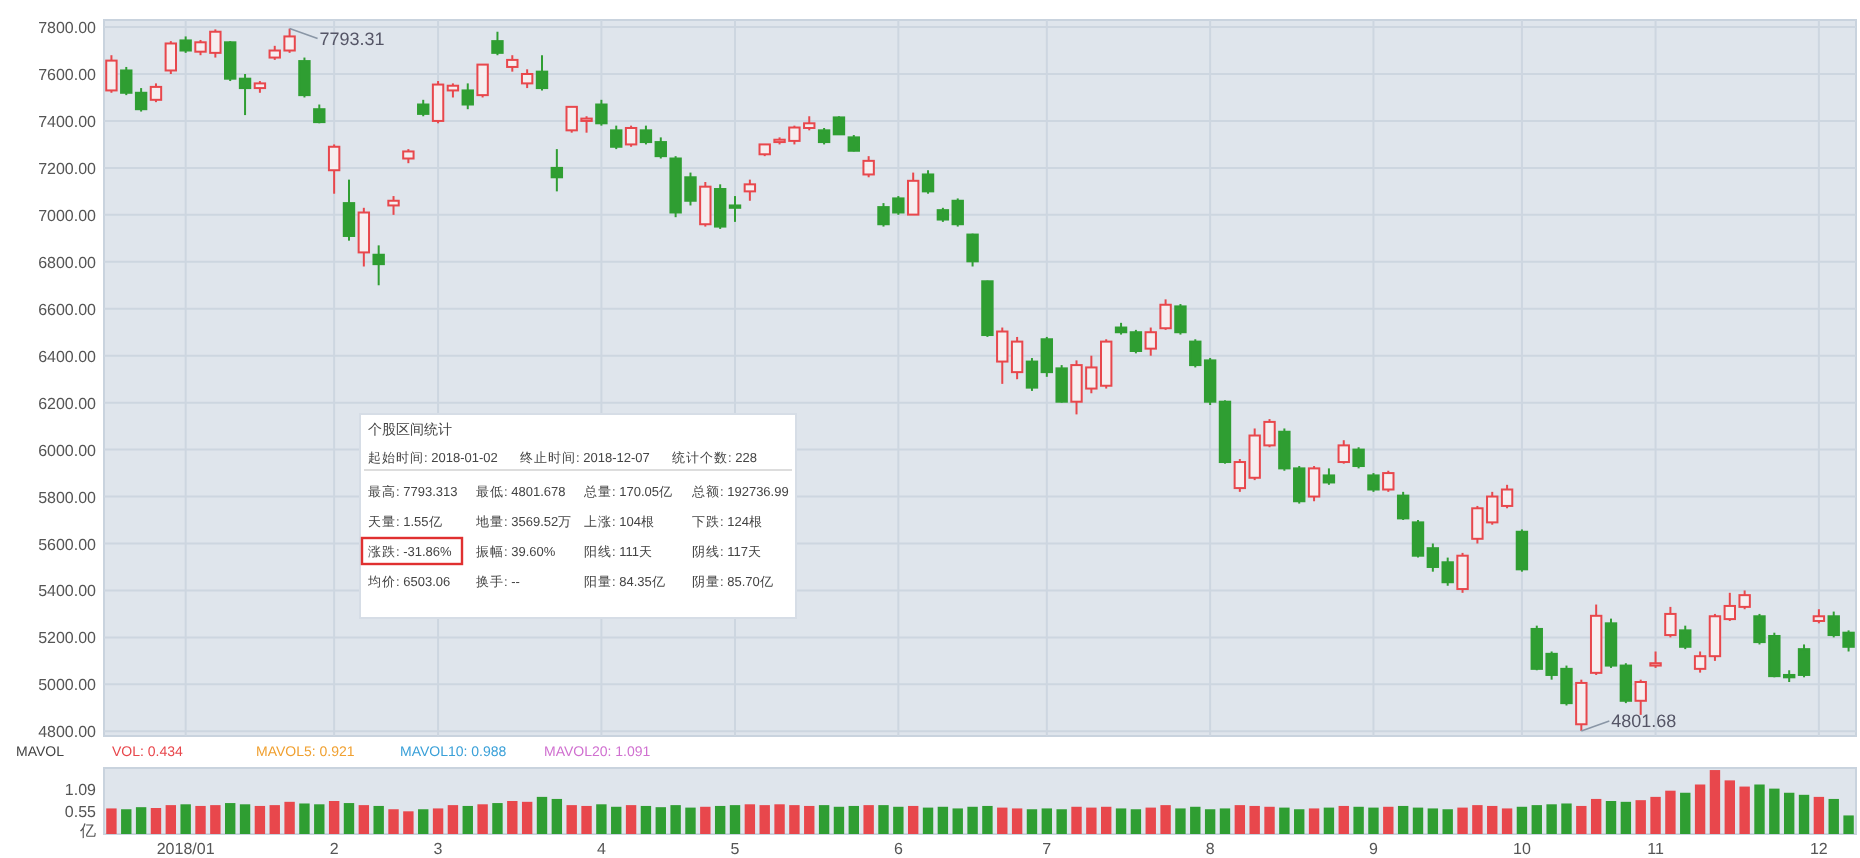  Describe the element at coordinates (68, 403) in the screenshot. I see `y-tick-label: 6200.00` at that location.